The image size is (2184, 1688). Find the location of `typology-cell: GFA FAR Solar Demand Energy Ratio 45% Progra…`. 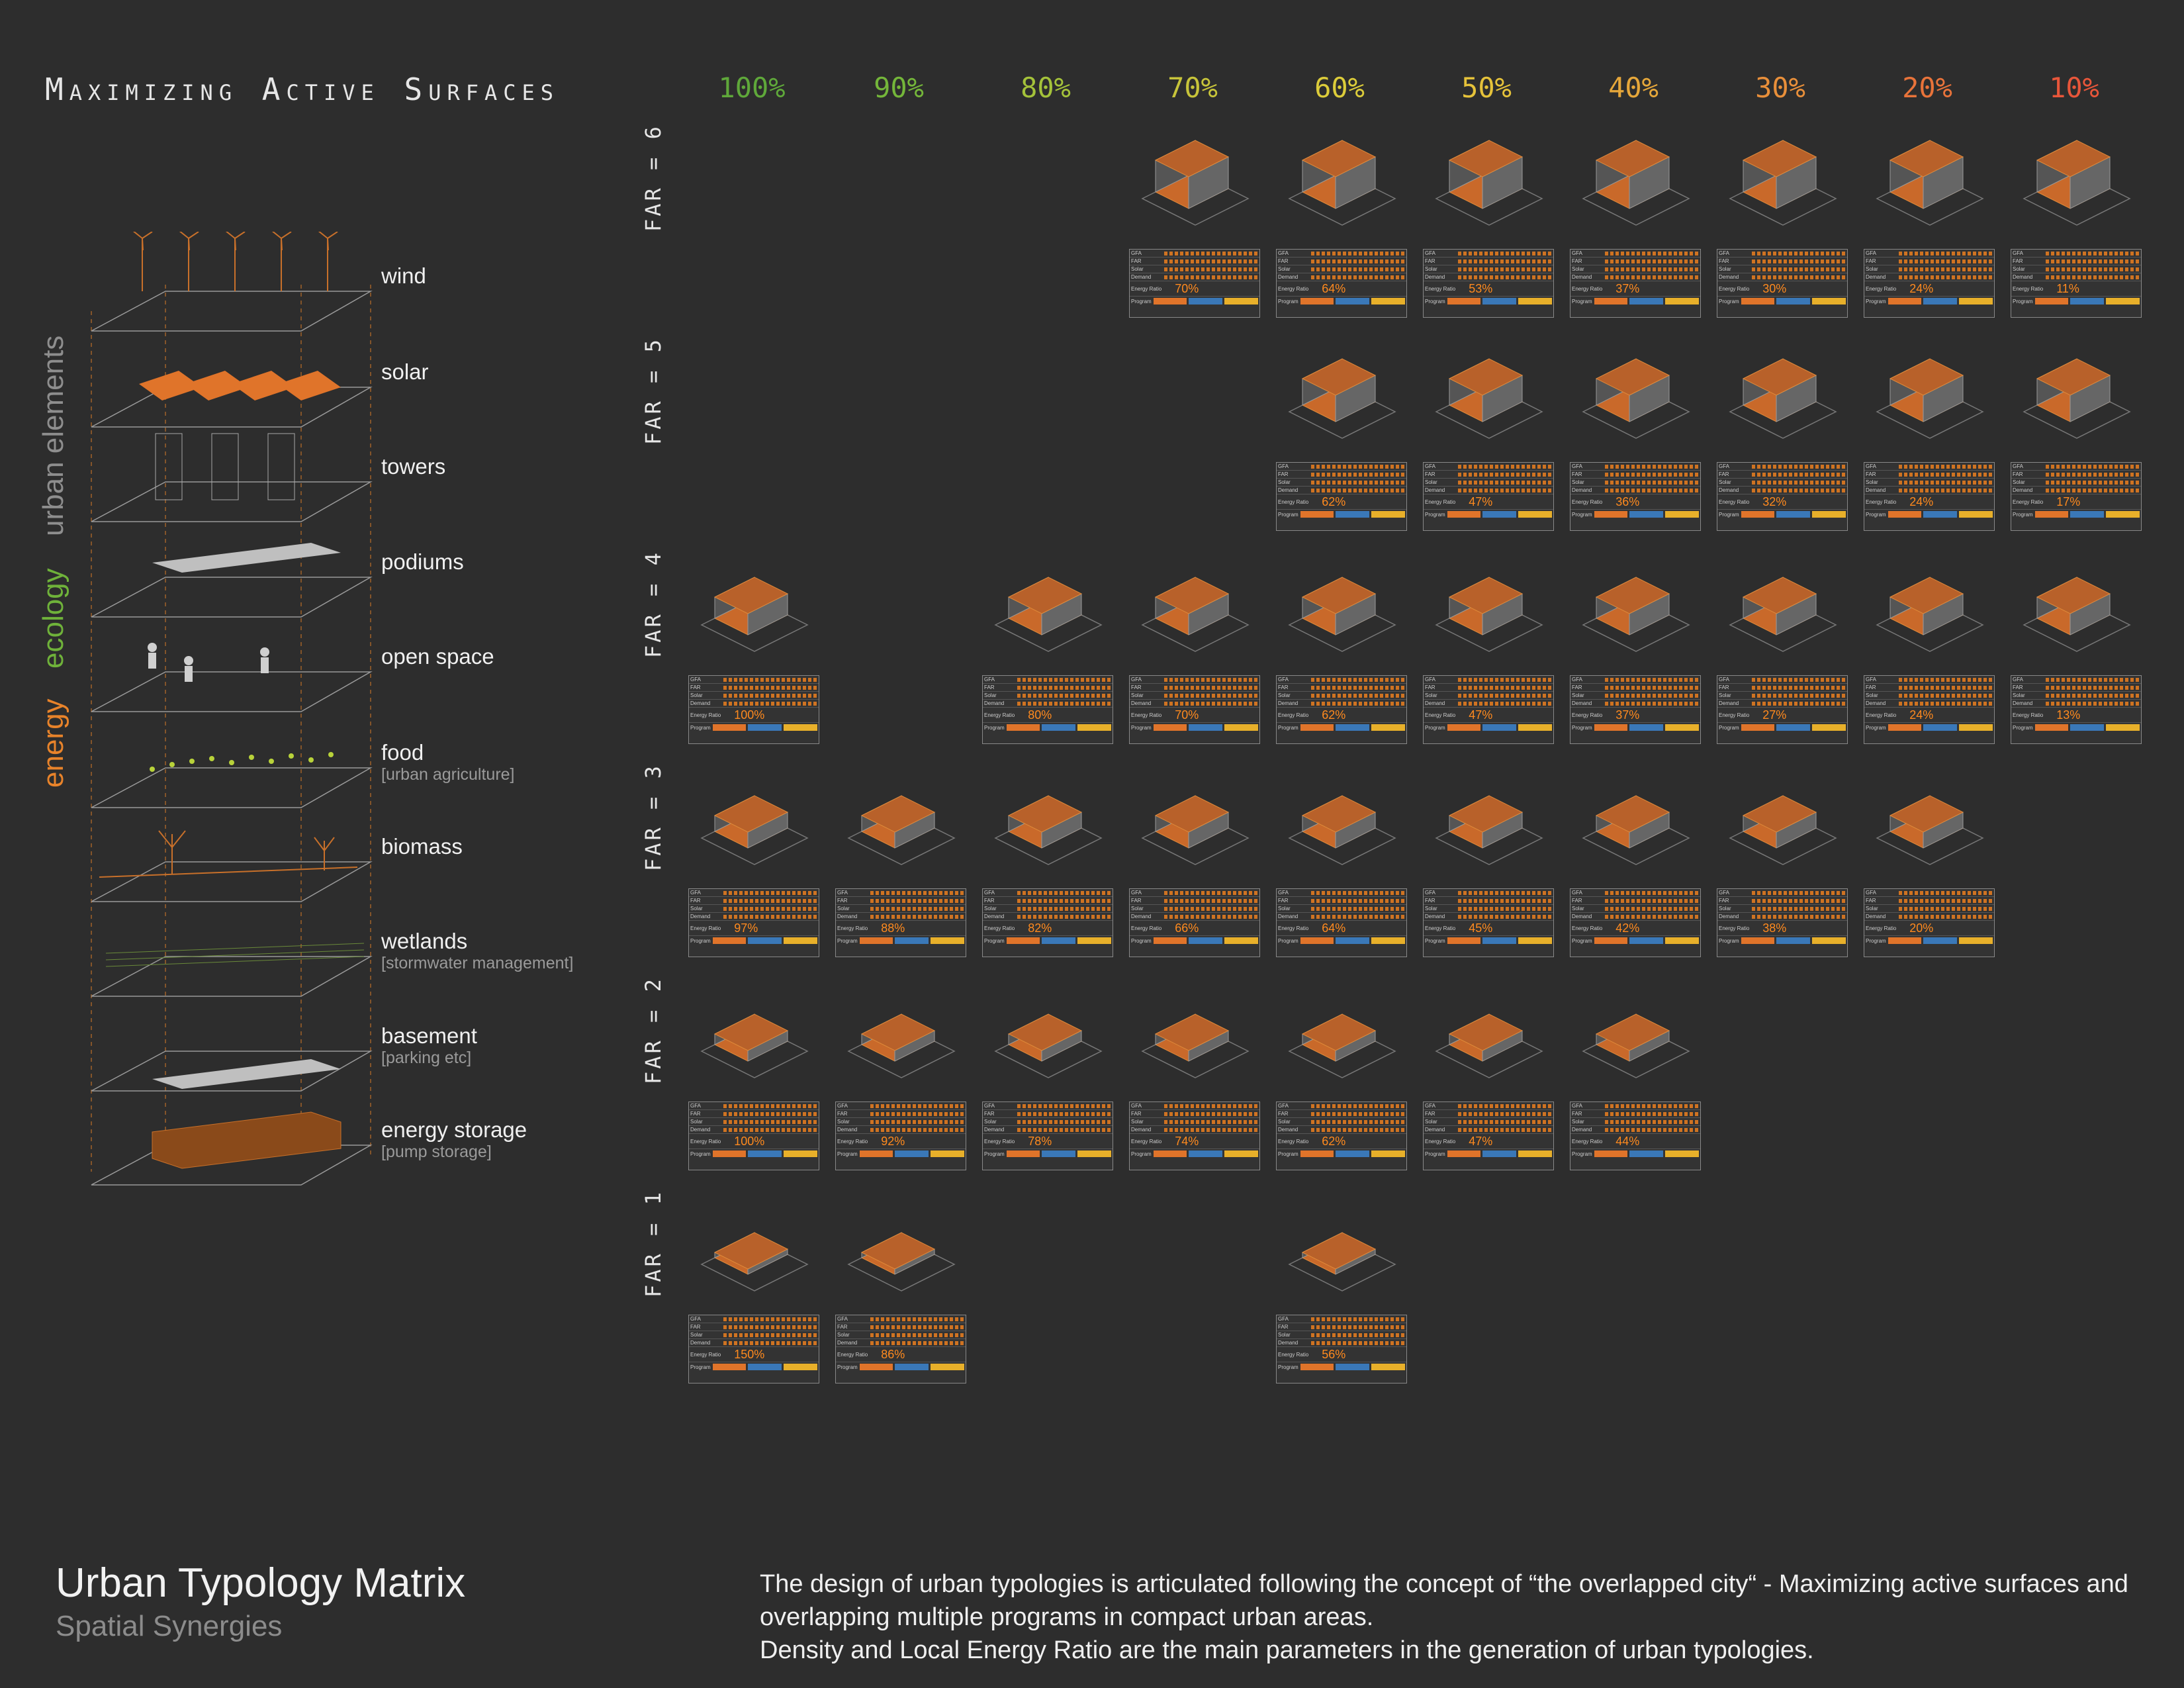

typology-cell: GFA FAR Solar Demand Energy Ratio 45% Progra… is located at coordinates (1489, 858).